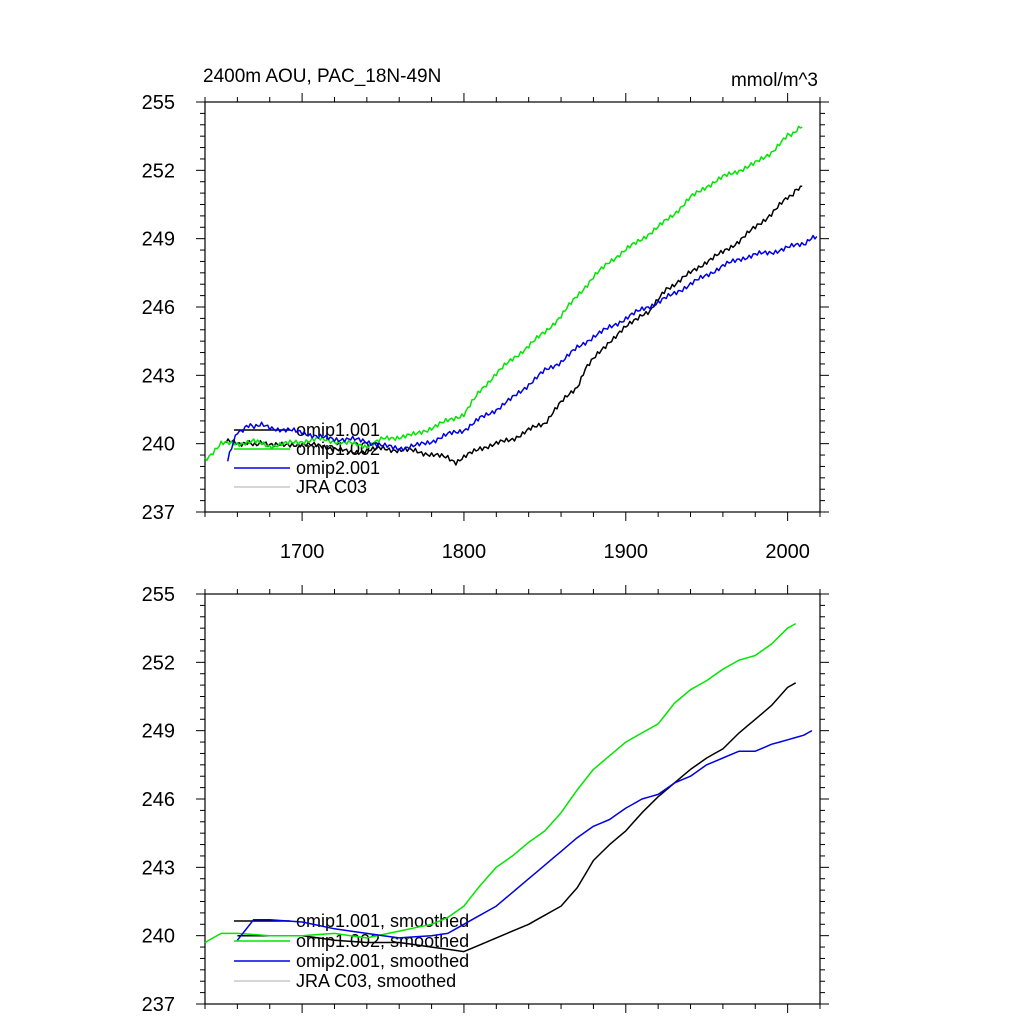 This screenshot has width=1024, height=1024. What do you see at coordinates (338, 468) in the screenshot?
I see `legend-label: omip2.001` at bounding box center [338, 468].